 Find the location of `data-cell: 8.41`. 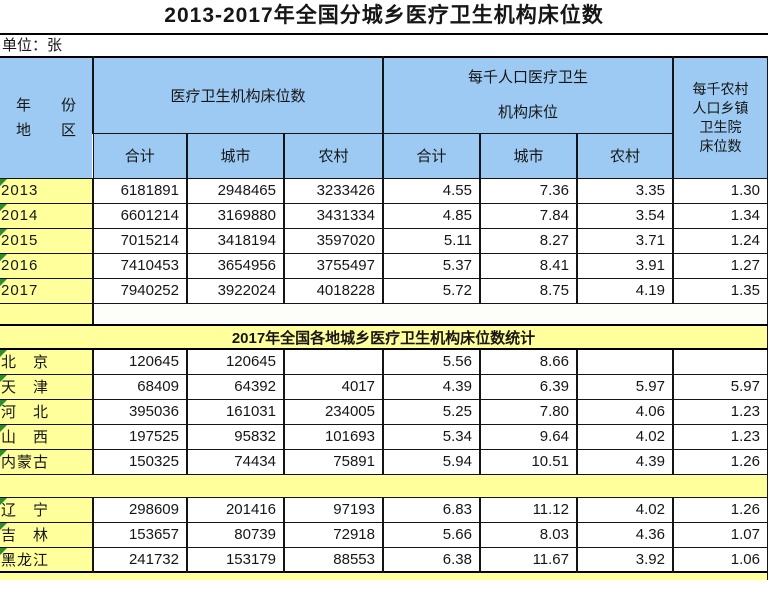

data-cell: 8.41 is located at coordinates (528, 265).